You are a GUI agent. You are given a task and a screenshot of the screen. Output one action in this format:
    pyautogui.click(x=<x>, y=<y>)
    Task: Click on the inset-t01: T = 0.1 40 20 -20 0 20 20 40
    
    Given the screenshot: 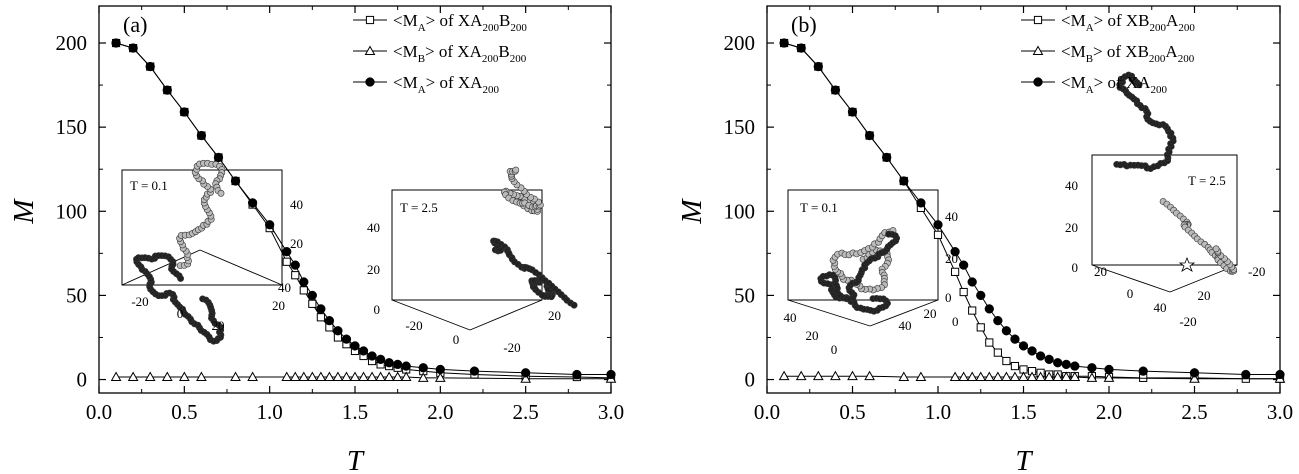 What is the action you would take?
    pyautogui.click(x=212, y=252)
    